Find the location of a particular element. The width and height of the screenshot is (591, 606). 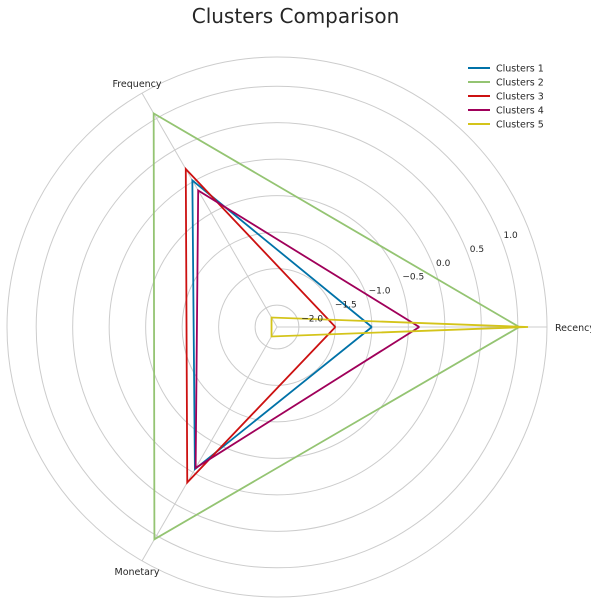

tick-label: −1.0 is located at coordinates (380, 292).